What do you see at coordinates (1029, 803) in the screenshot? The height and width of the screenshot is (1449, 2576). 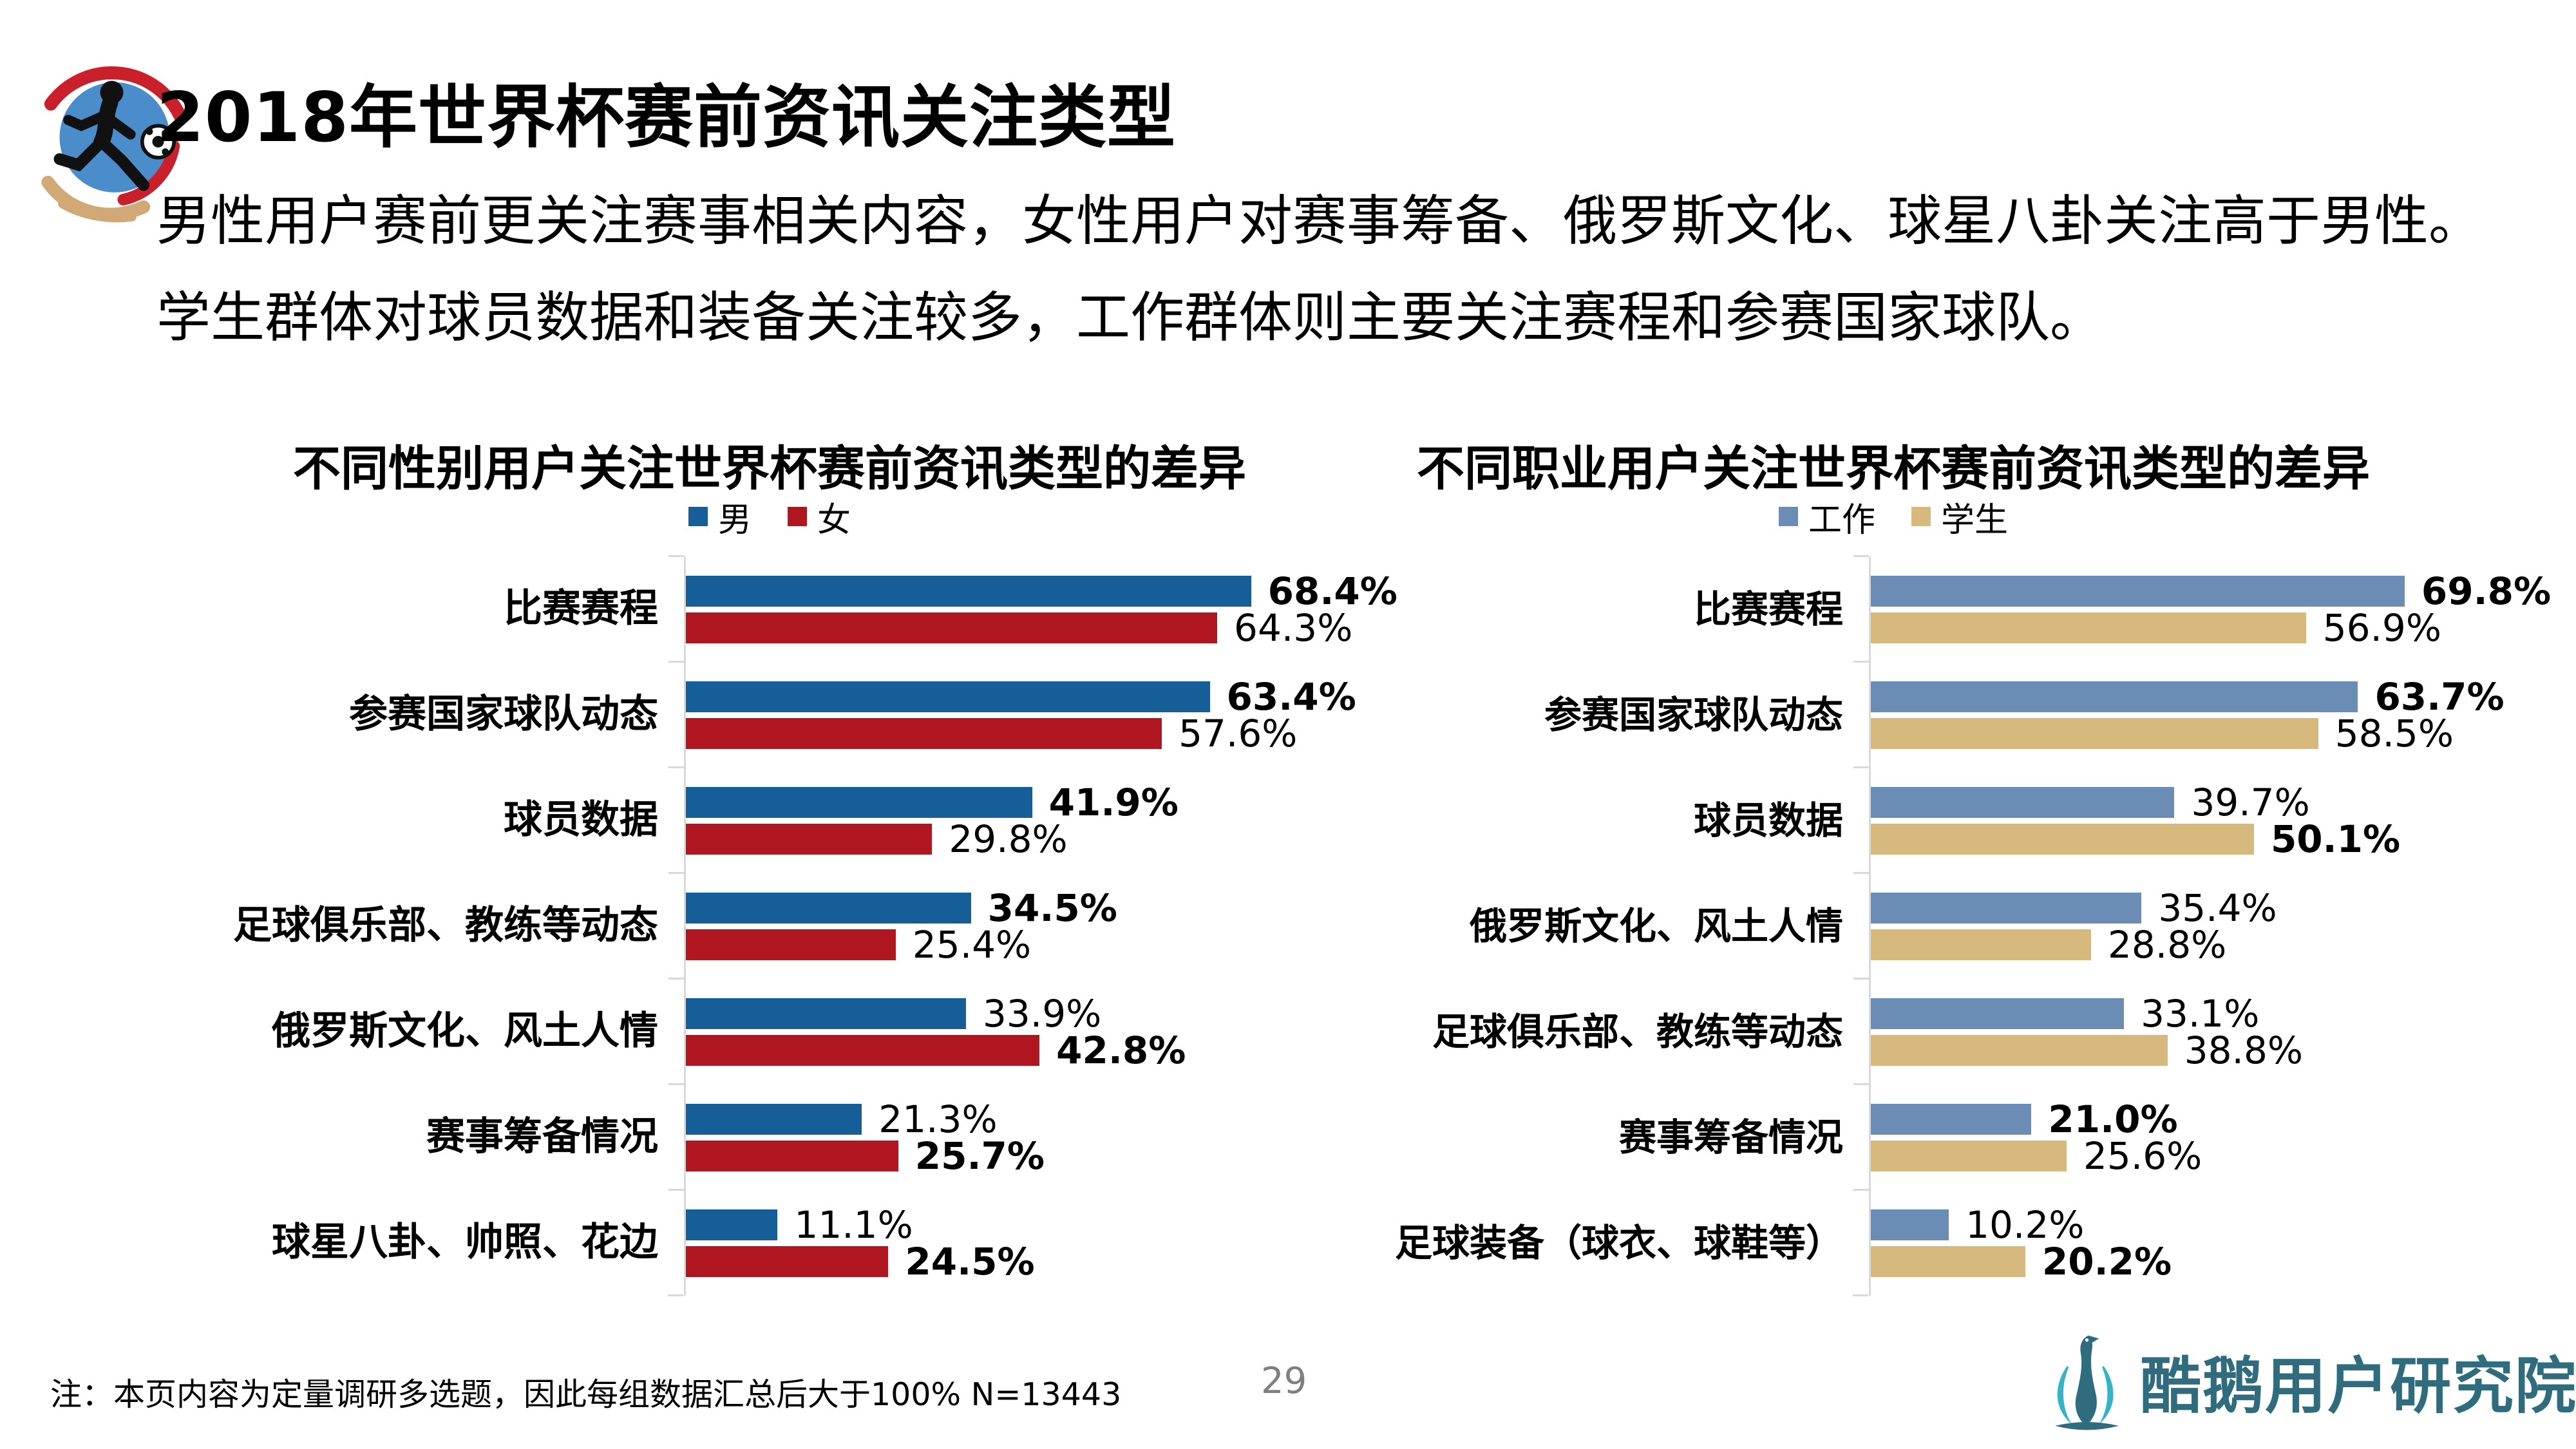 I see `bar-male: 41.9%` at bounding box center [1029, 803].